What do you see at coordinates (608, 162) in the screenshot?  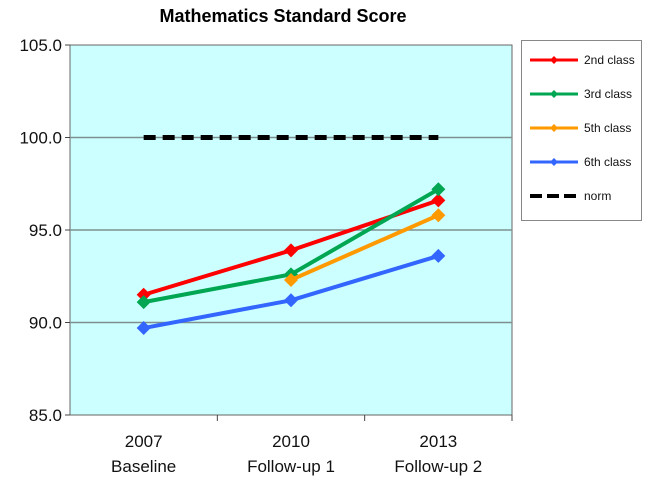 I see `legend-label: 6th class` at bounding box center [608, 162].